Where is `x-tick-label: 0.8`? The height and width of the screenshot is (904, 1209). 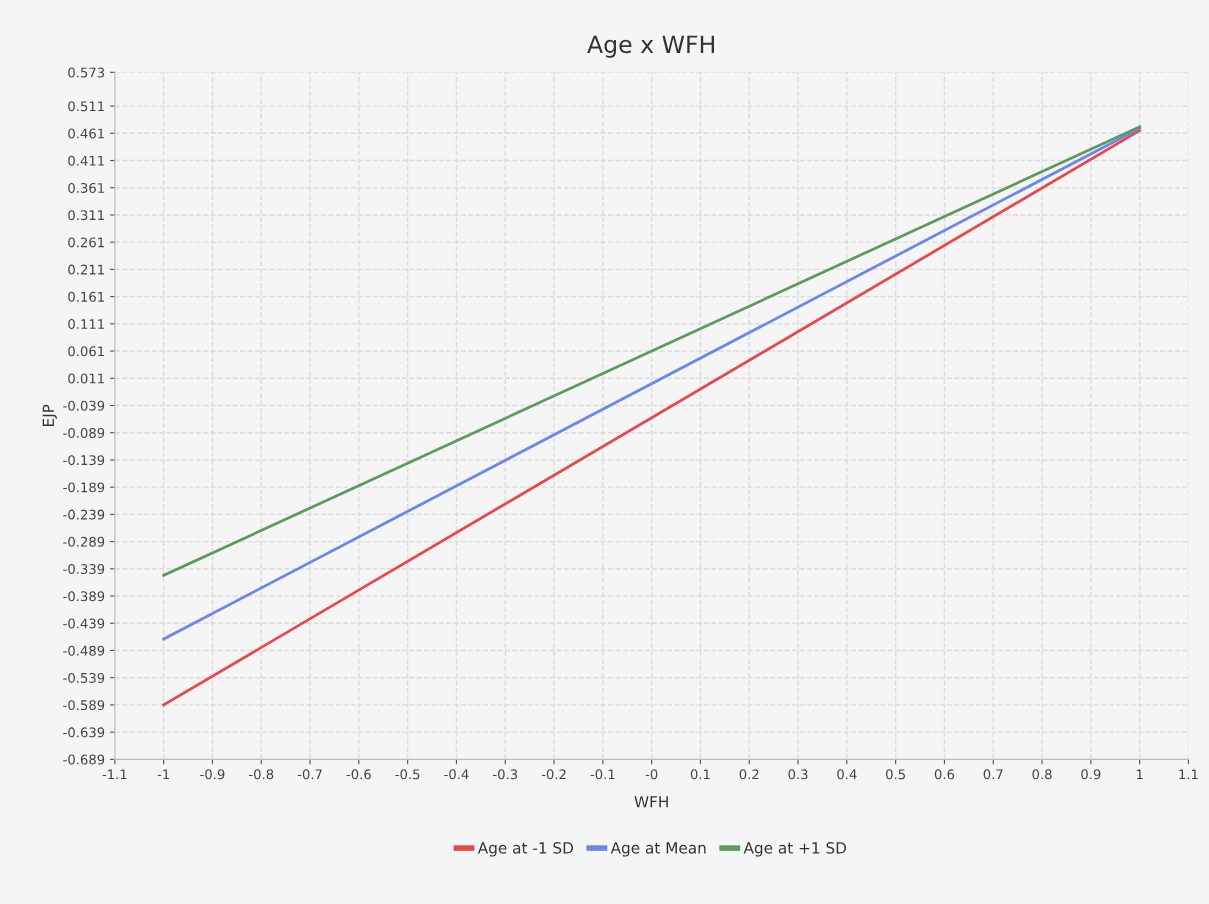 x-tick-label: 0.8 is located at coordinates (1042, 774).